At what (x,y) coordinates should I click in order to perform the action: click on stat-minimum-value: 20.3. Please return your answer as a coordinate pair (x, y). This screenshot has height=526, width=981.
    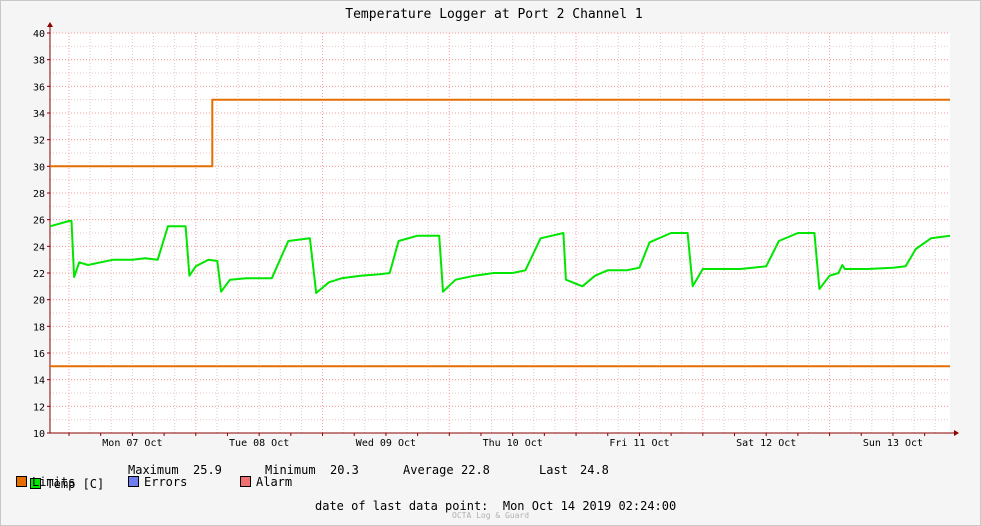
    Looking at the image, I should click on (344, 470).